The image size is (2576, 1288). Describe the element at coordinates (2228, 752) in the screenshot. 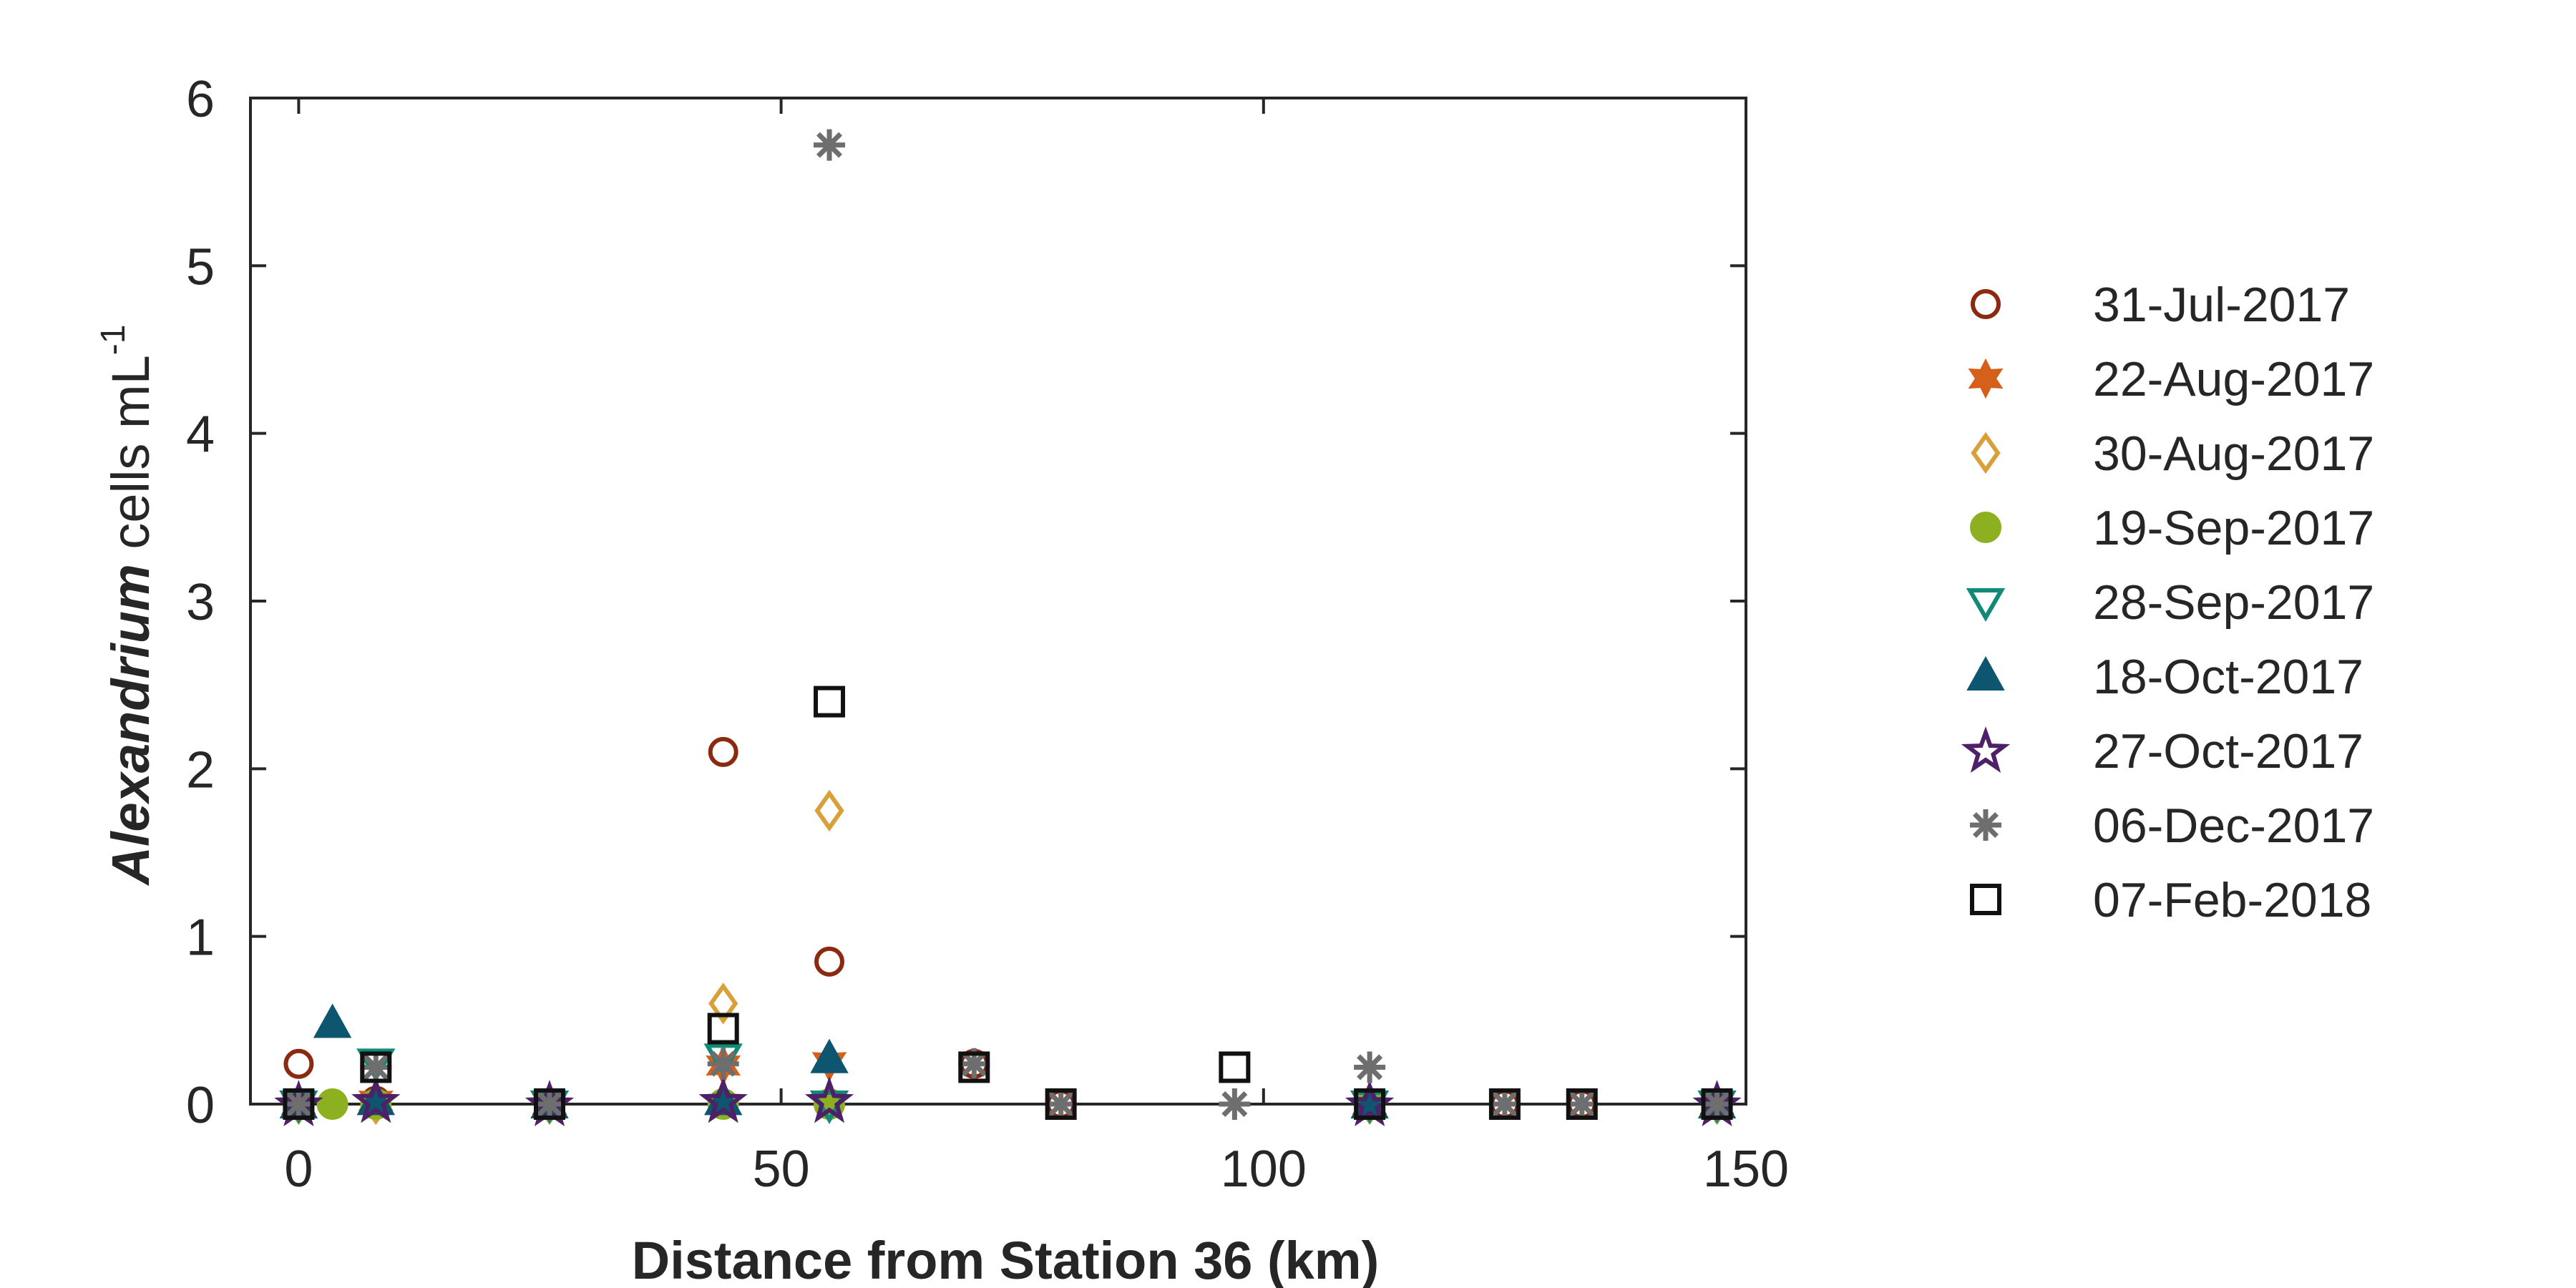

I see `legend-label: 27-Oct-2017` at that location.